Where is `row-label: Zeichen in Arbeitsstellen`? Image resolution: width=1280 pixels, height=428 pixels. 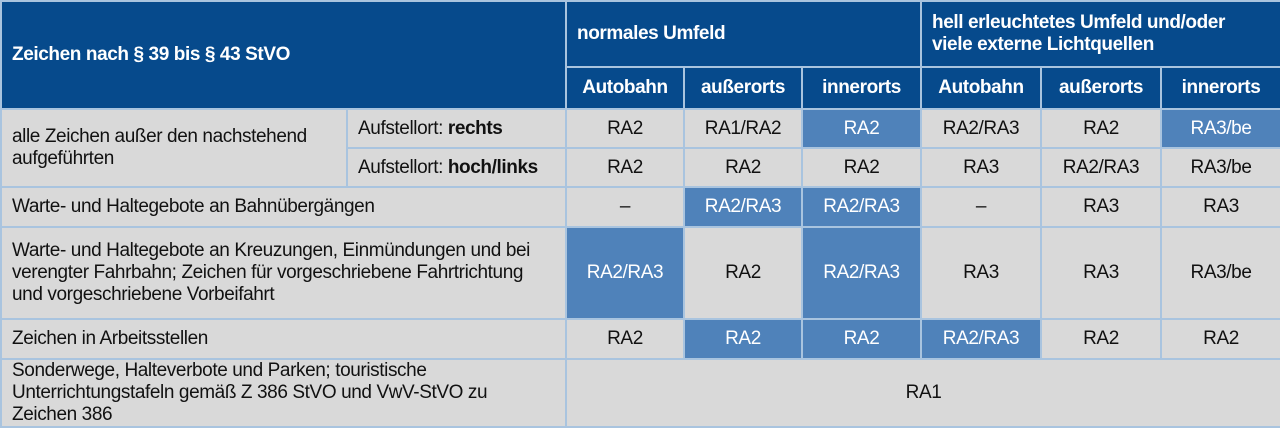 row-label: Zeichen in Arbeitsstellen is located at coordinates (283, 338).